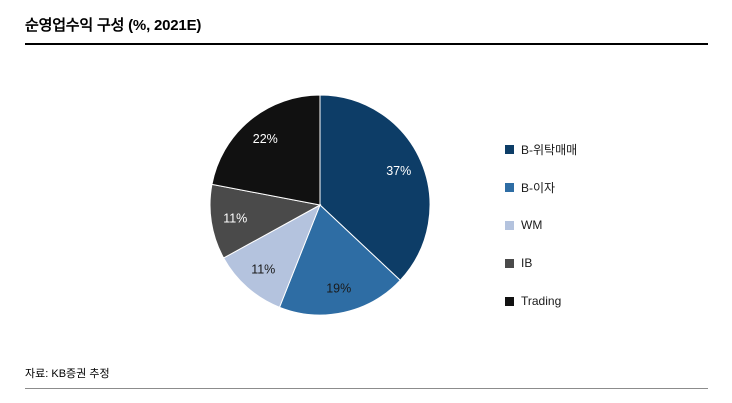  What do you see at coordinates (366, 388) in the screenshot?
I see `footer-divider` at bounding box center [366, 388].